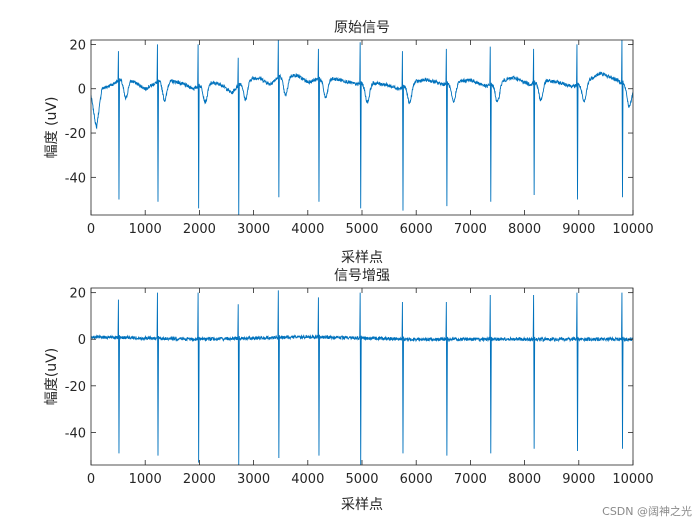  Describe the element at coordinates (647, 511) in the screenshot. I see `watermark: CSDN @阔神之光` at that location.